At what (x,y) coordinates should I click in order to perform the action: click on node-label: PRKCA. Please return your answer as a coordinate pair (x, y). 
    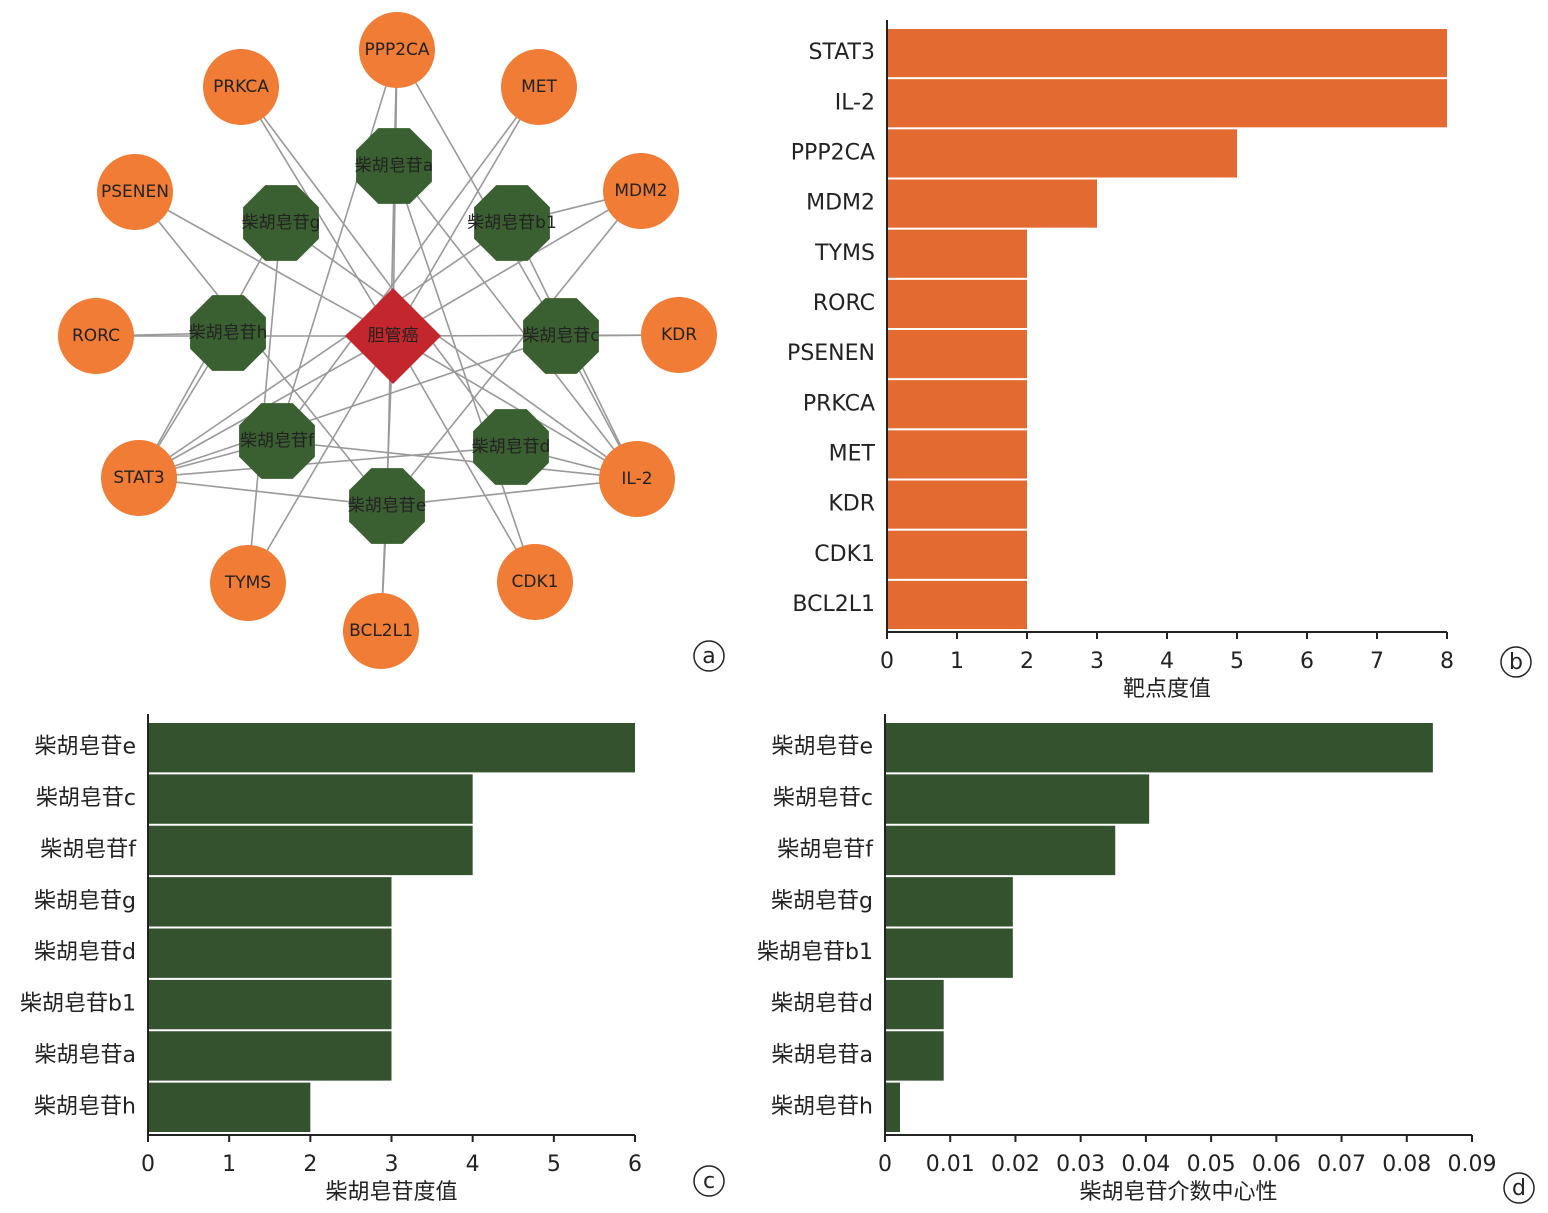
    Looking at the image, I should click on (241, 87).